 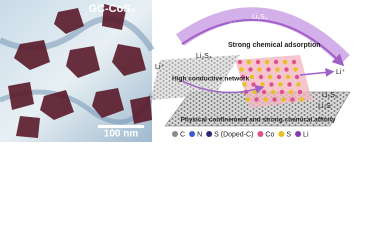 I want to click on cos2-crystal, so click(x=273, y=81).